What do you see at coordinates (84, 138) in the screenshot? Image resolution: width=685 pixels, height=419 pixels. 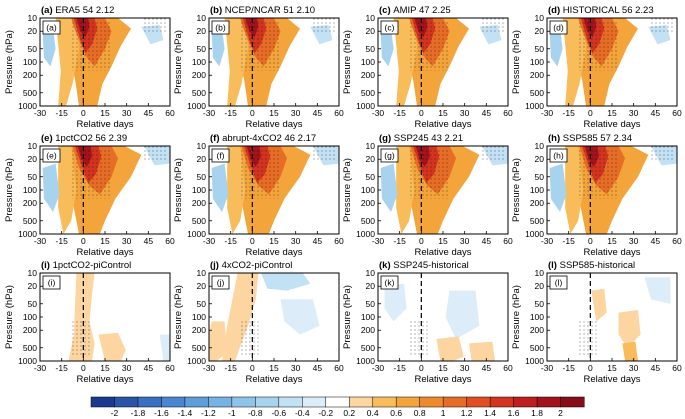 I see `panel-title: (e) 1pctCO2 56 2.39` at bounding box center [84, 138].